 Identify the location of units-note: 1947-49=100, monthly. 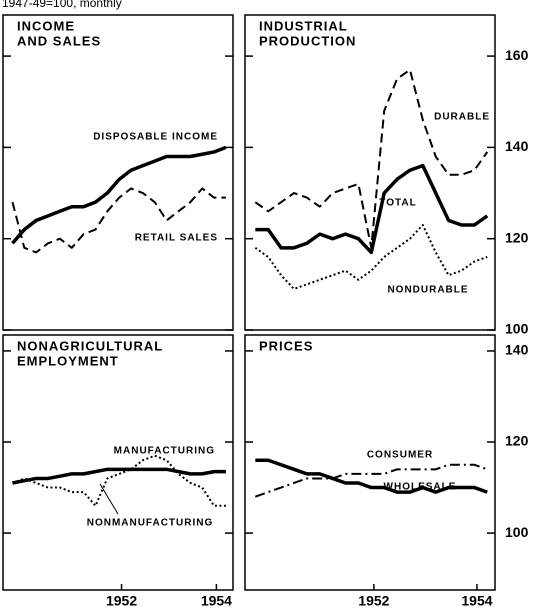
(62, 5).